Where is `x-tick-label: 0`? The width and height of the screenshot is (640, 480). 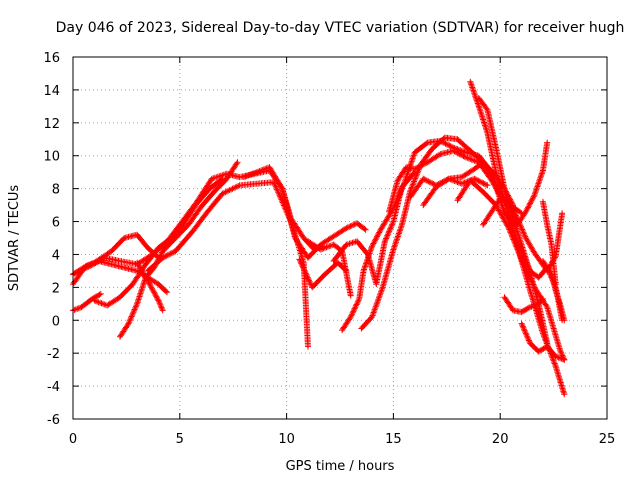
x-tick-label: 0 is located at coordinates (73, 439).